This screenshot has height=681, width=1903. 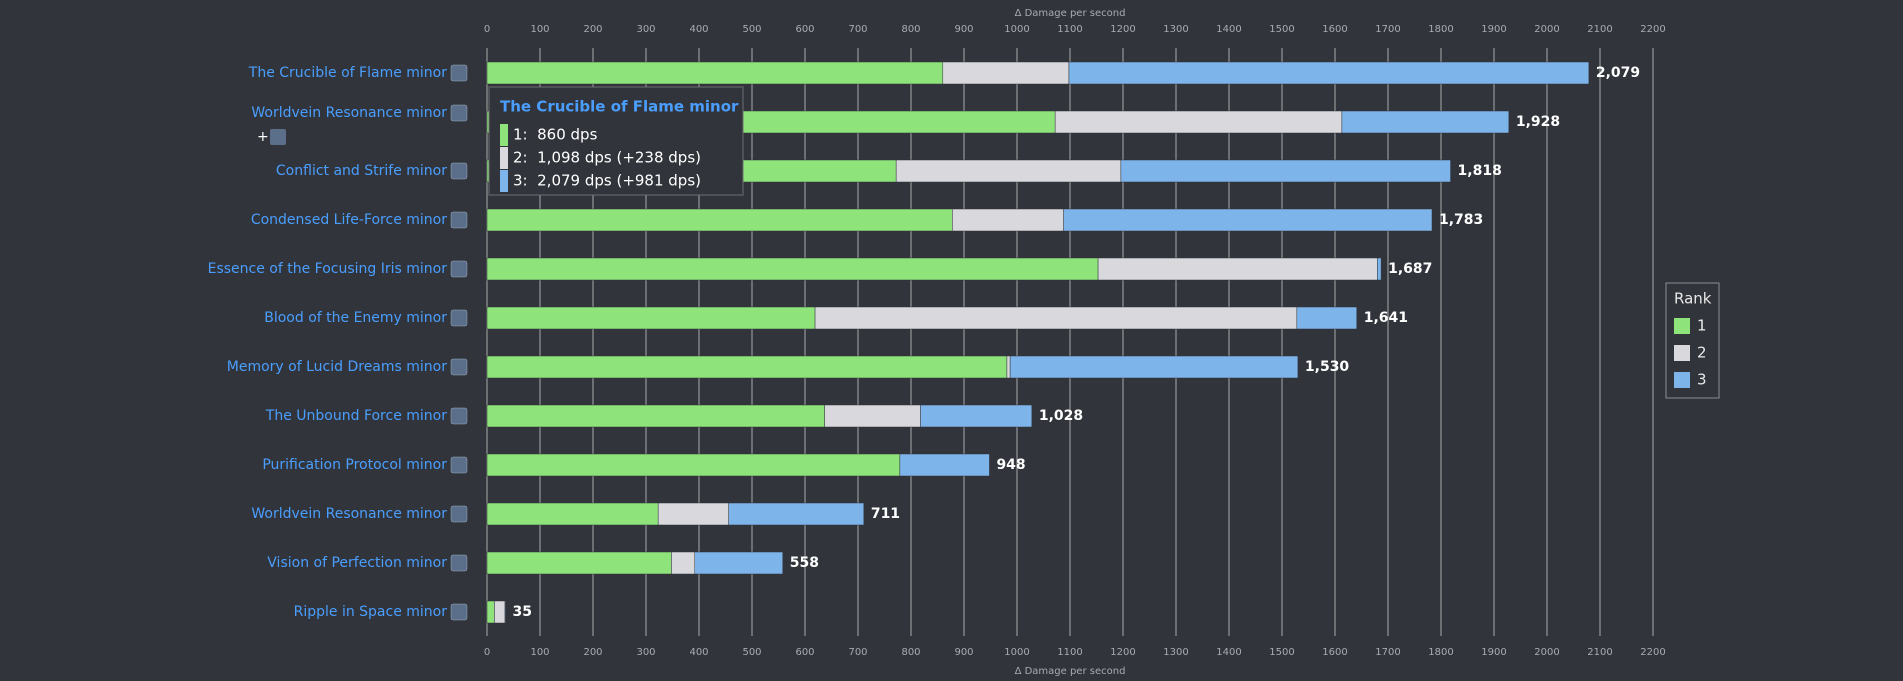 I want to click on x-tick-label: 300, so click(x=645, y=652).